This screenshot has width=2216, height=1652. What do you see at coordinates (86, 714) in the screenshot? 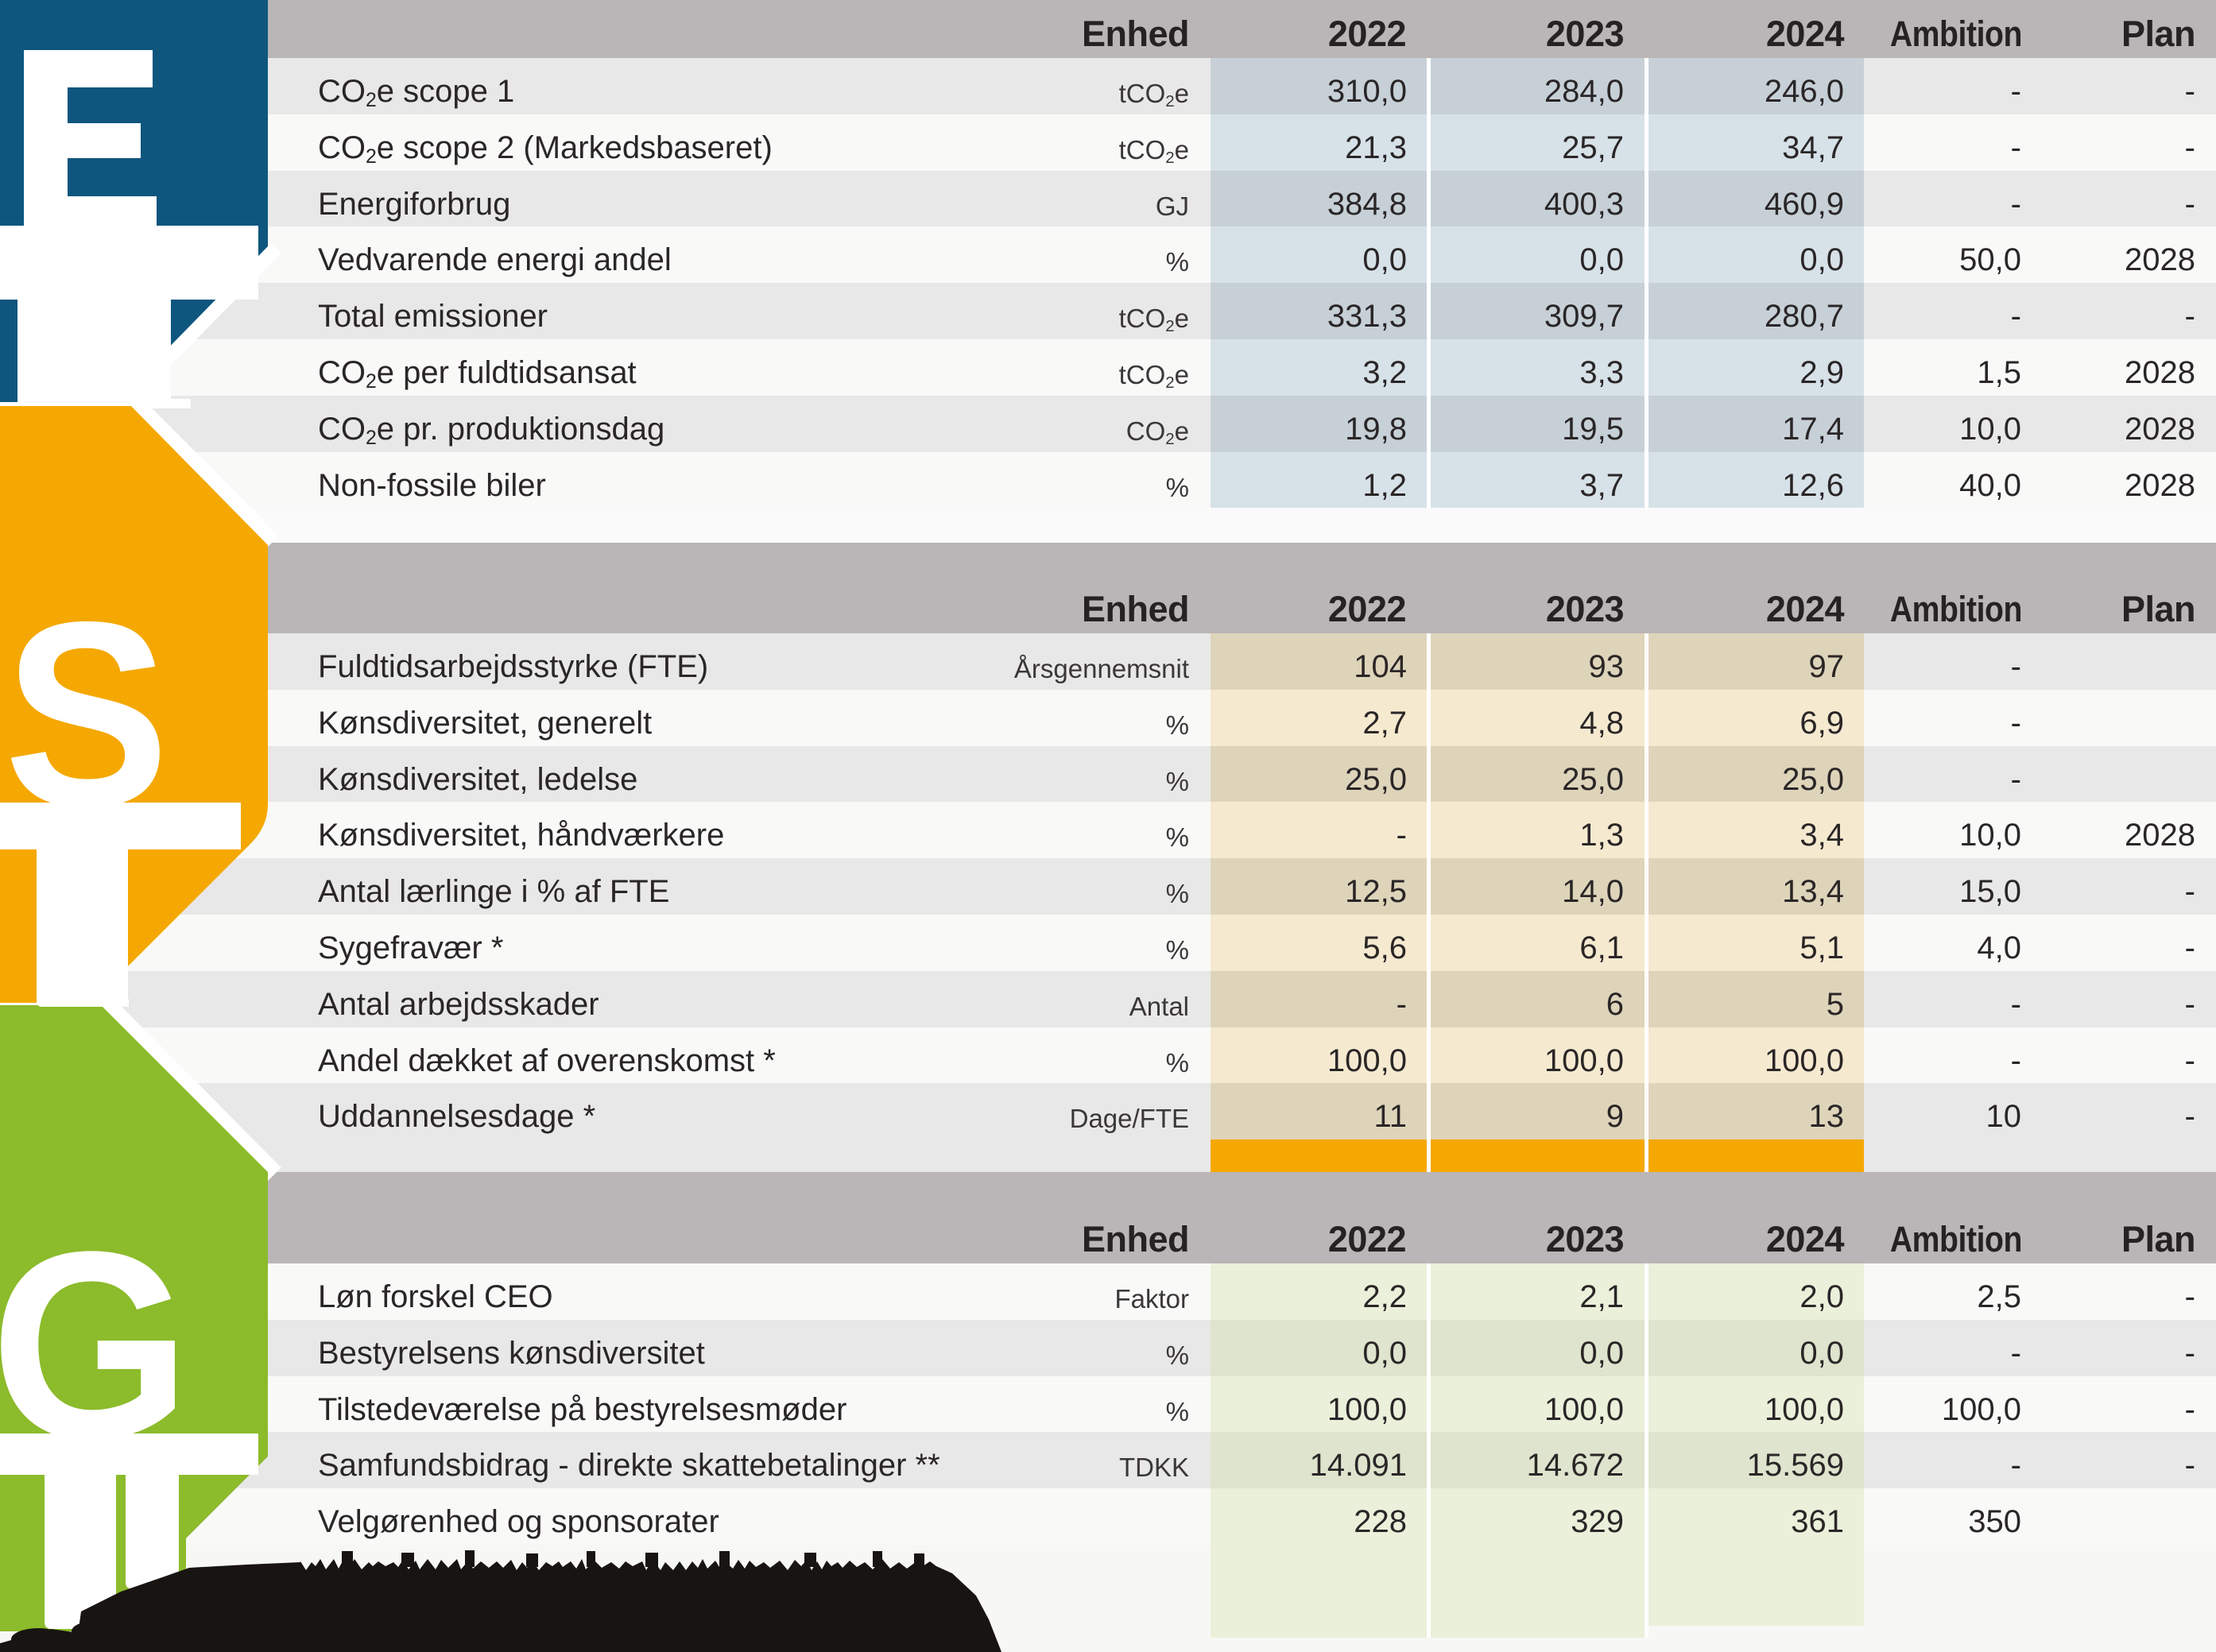
I see `svg-text: S` at bounding box center [86, 714].